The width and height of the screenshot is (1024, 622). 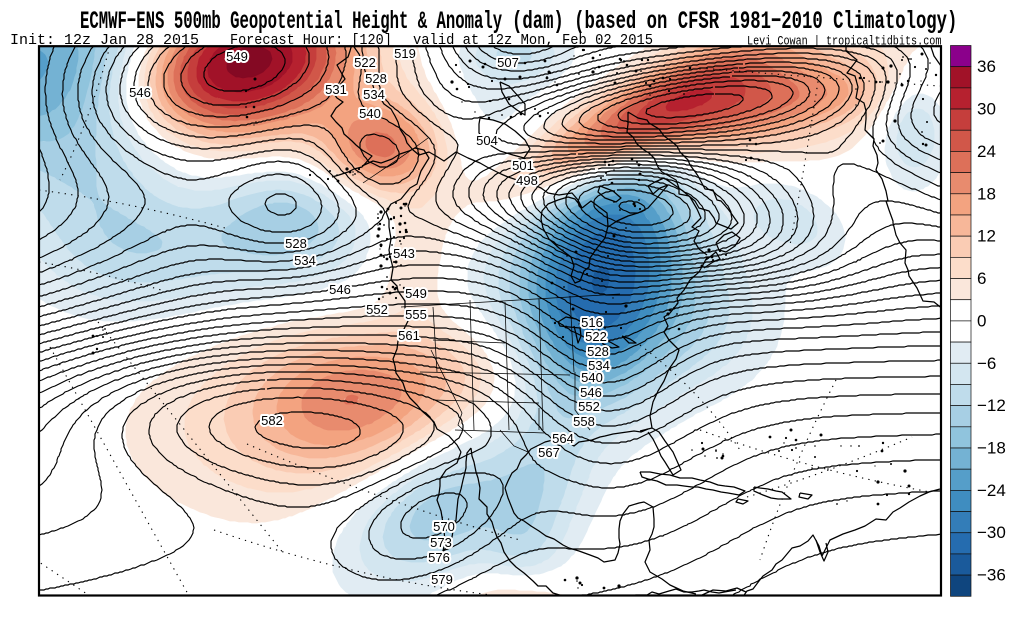 I want to click on svg-text: 0, so click(x=981, y=320).